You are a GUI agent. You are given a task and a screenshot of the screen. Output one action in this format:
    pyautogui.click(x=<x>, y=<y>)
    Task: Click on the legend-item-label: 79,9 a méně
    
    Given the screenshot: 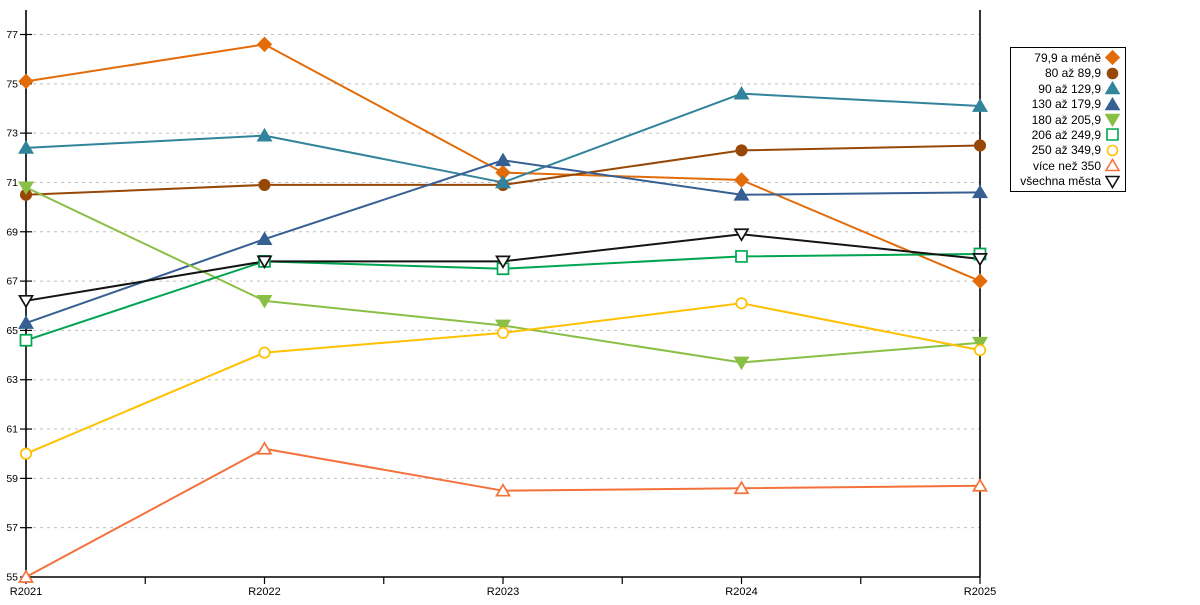 What is the action you would take?
    pyautogui.click(x=1067, y=57)
    